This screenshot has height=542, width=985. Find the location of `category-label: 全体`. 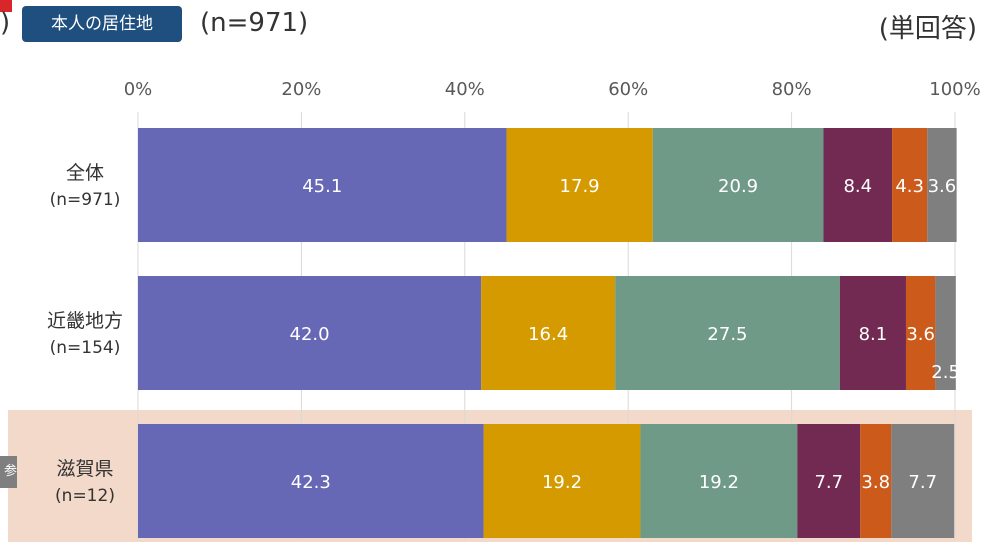

category-label: 全体 is located at coordinates (85, 173).